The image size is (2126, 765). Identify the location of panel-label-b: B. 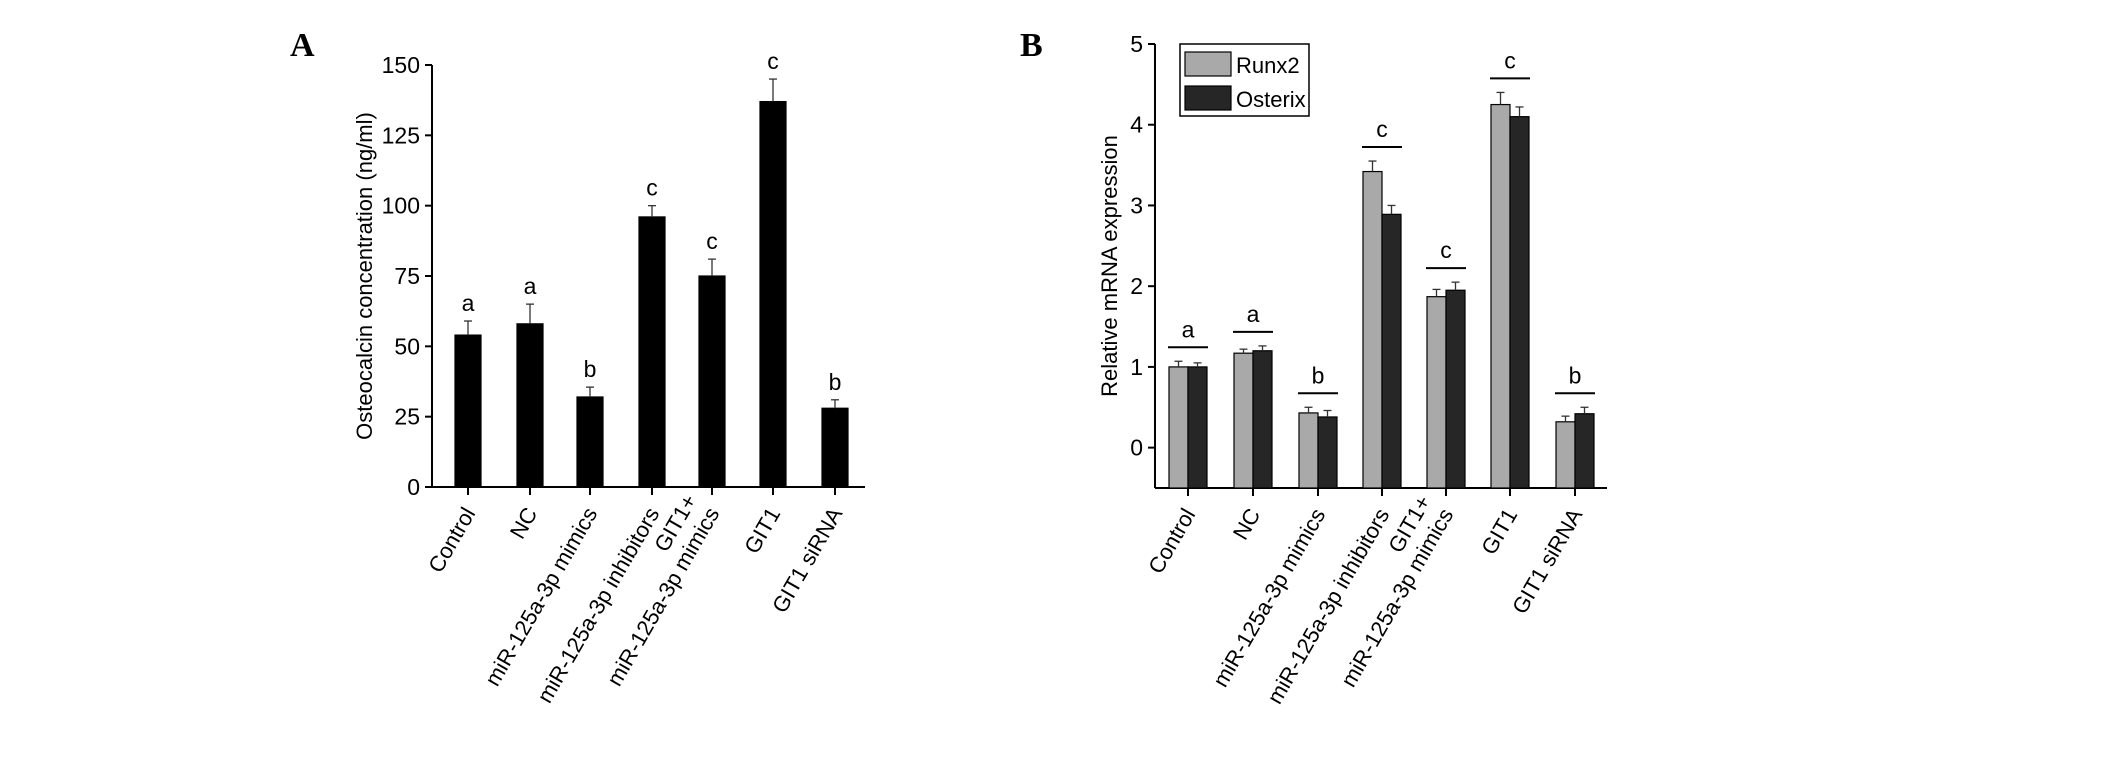
(1031, 45).